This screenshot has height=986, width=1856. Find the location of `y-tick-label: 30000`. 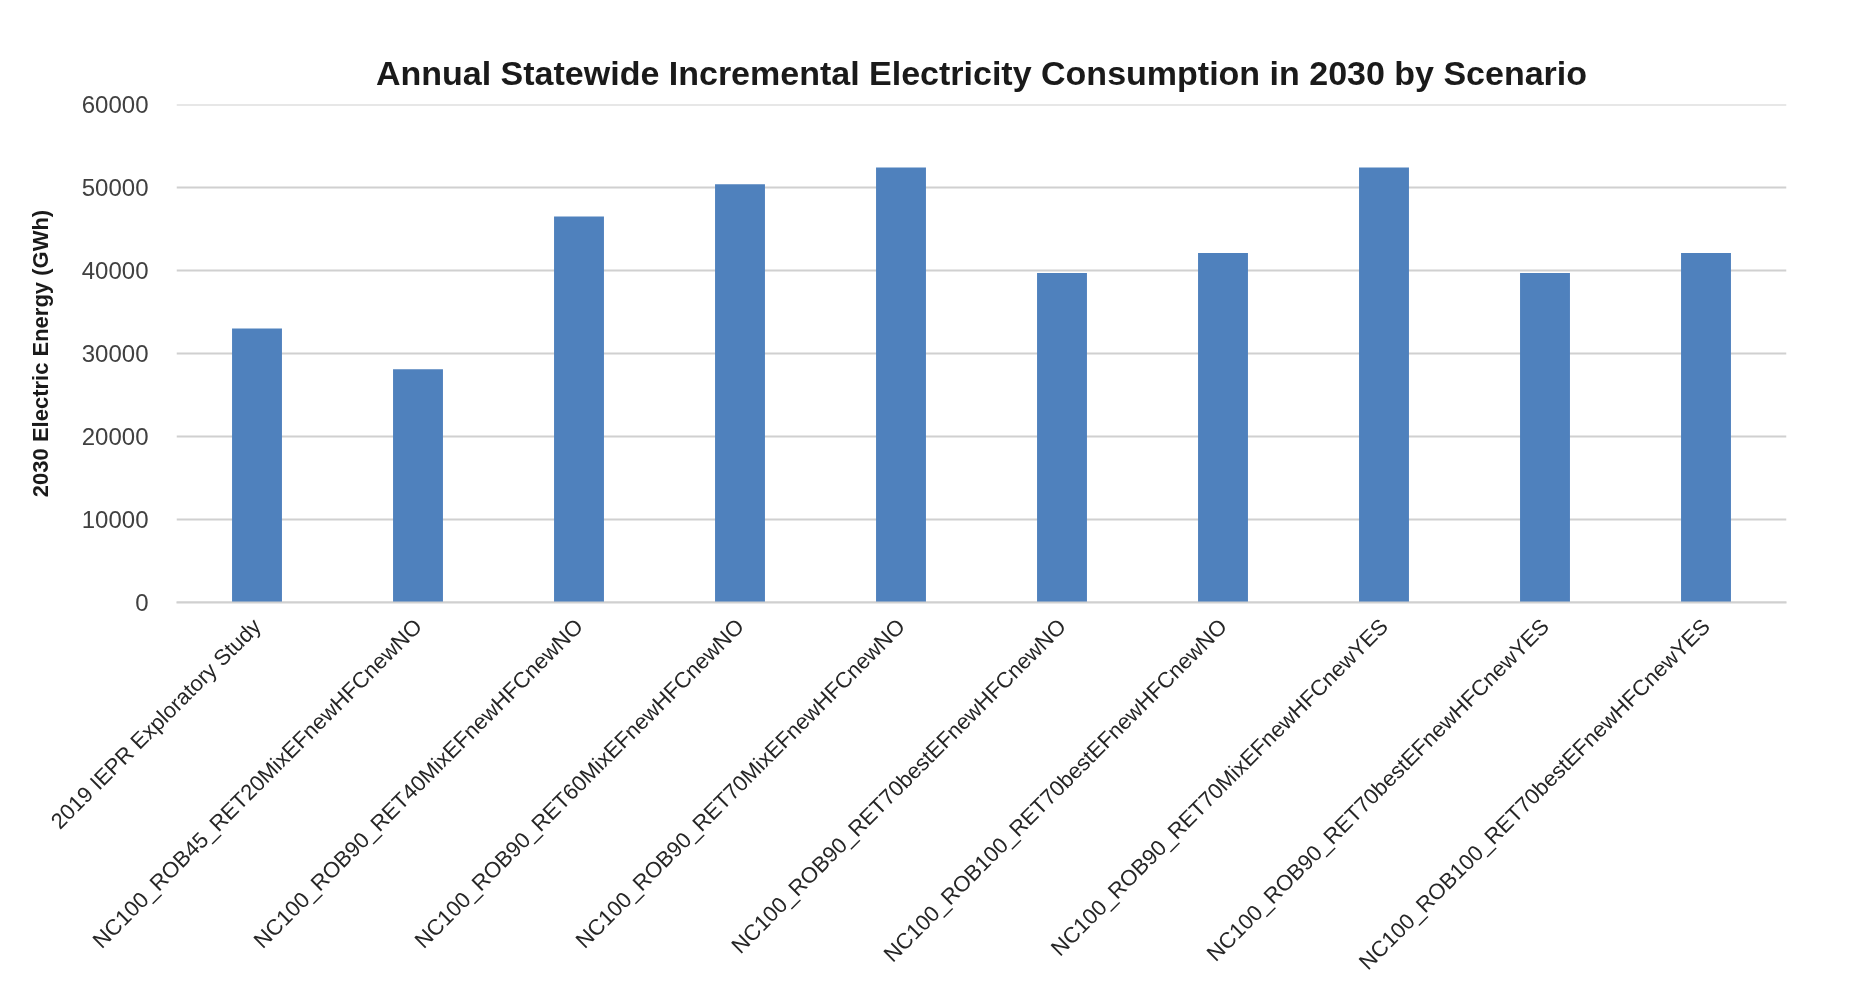

y-tick-label: 30000 is located at coordinates (115, 353).